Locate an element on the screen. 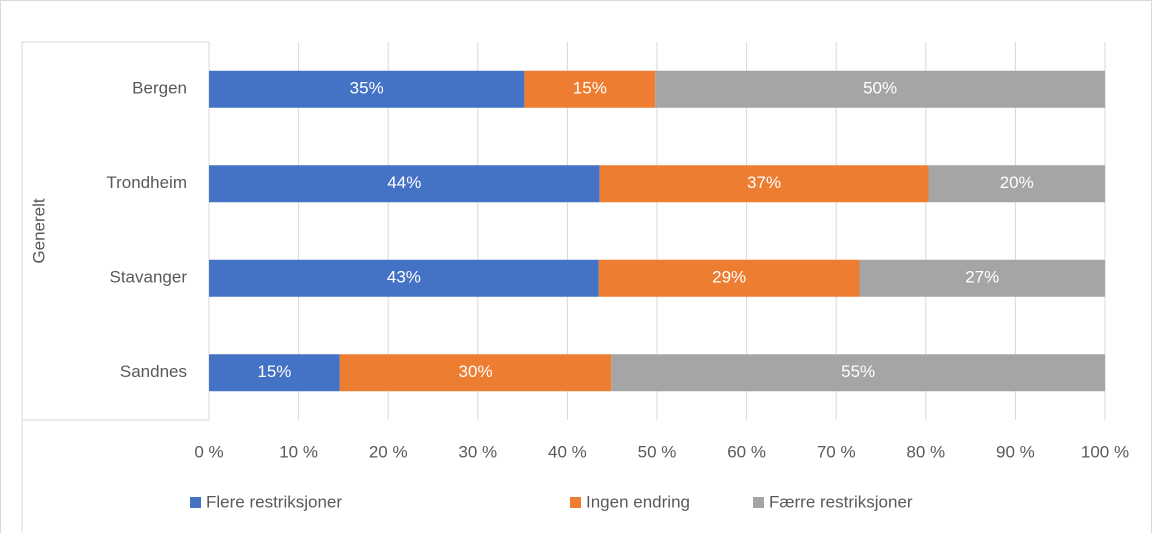  data-label: 35% is located at coordinates (367, 88).